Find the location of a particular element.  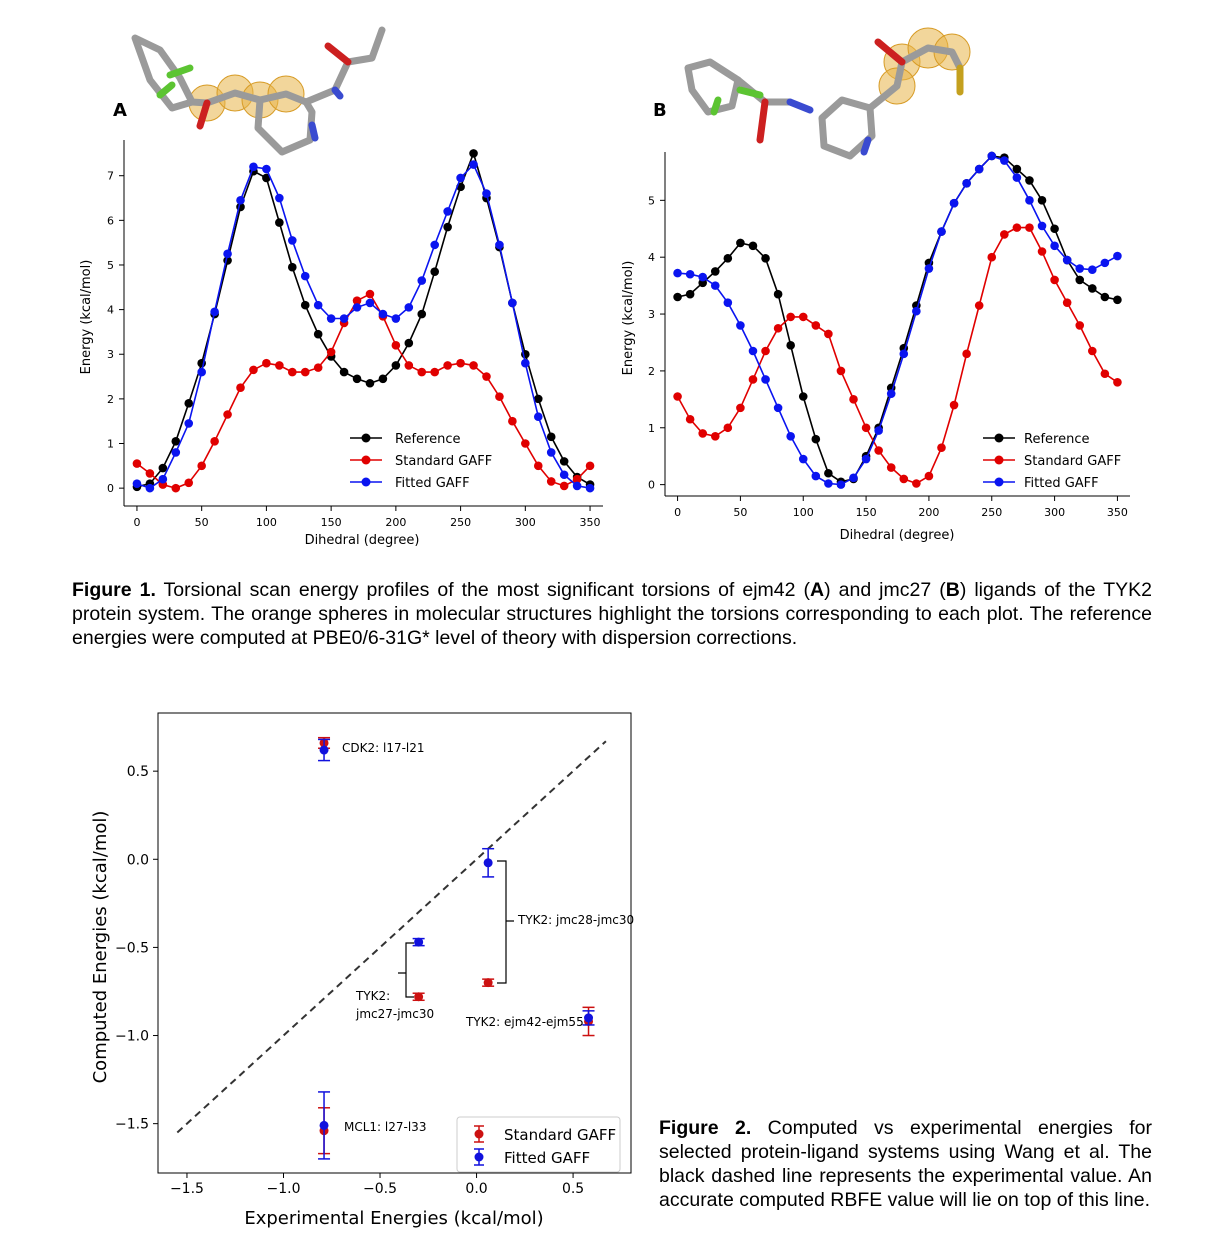

chart-a-x-tick-label: 250 is located at coordinates (460, 522).